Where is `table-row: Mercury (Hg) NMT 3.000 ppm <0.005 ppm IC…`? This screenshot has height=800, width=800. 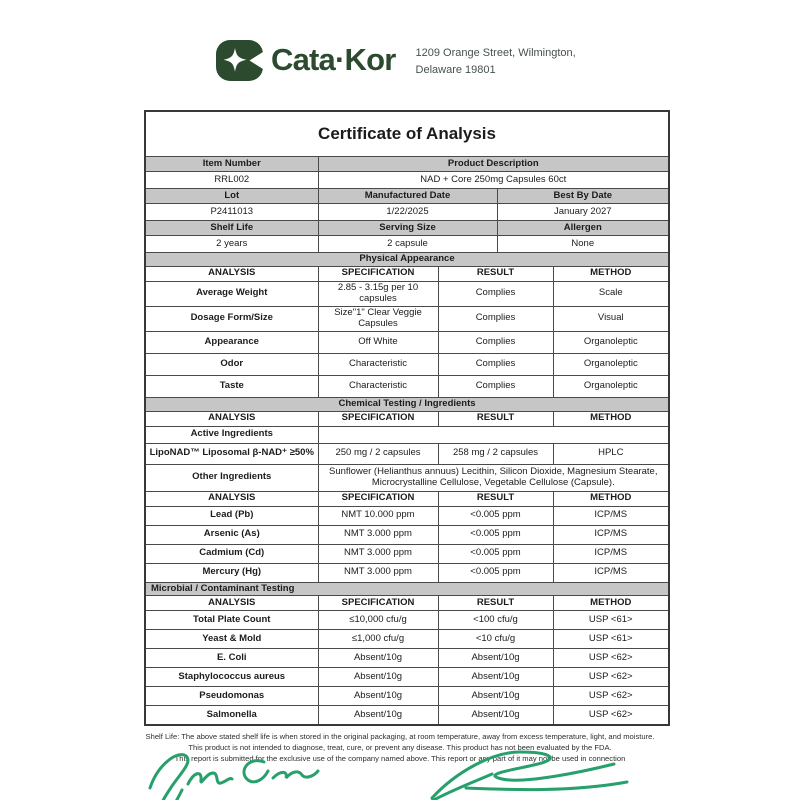 table-row: Mercury (Hg) NMT 3.000 ppm <0.005 ppm IC… is located at coordinates (407, 572).